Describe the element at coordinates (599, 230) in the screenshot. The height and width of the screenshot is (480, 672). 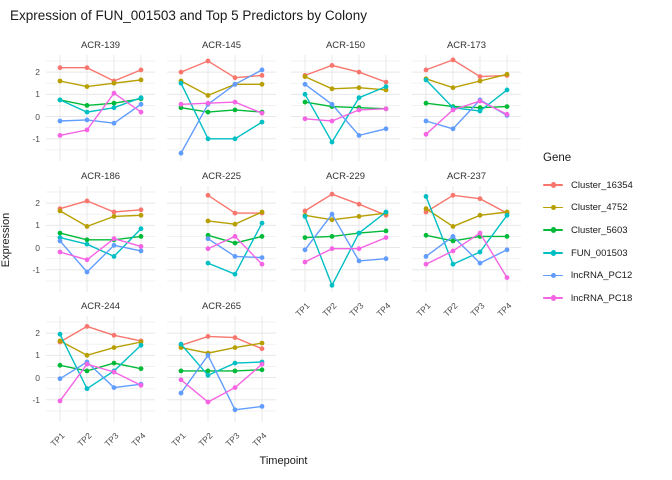
I see `legend-label: Cluster_5603` at that location.